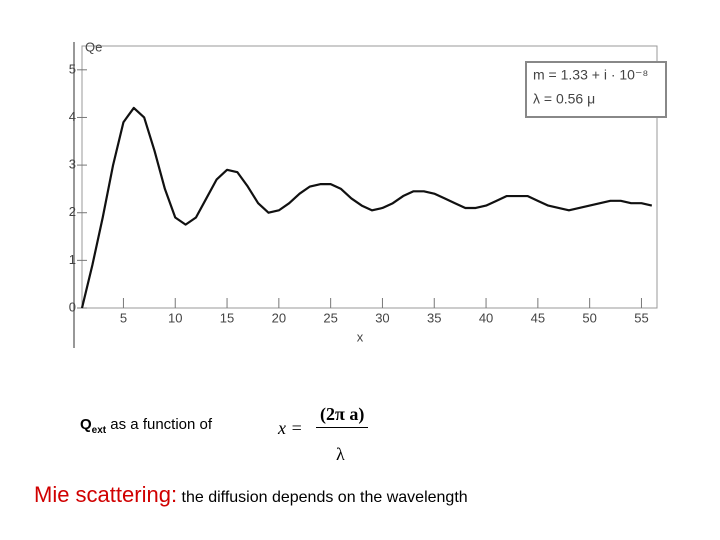  Describe the element at coordinates (72, 116) in the screenshot. I see `y-tick-label: 4` at that location.